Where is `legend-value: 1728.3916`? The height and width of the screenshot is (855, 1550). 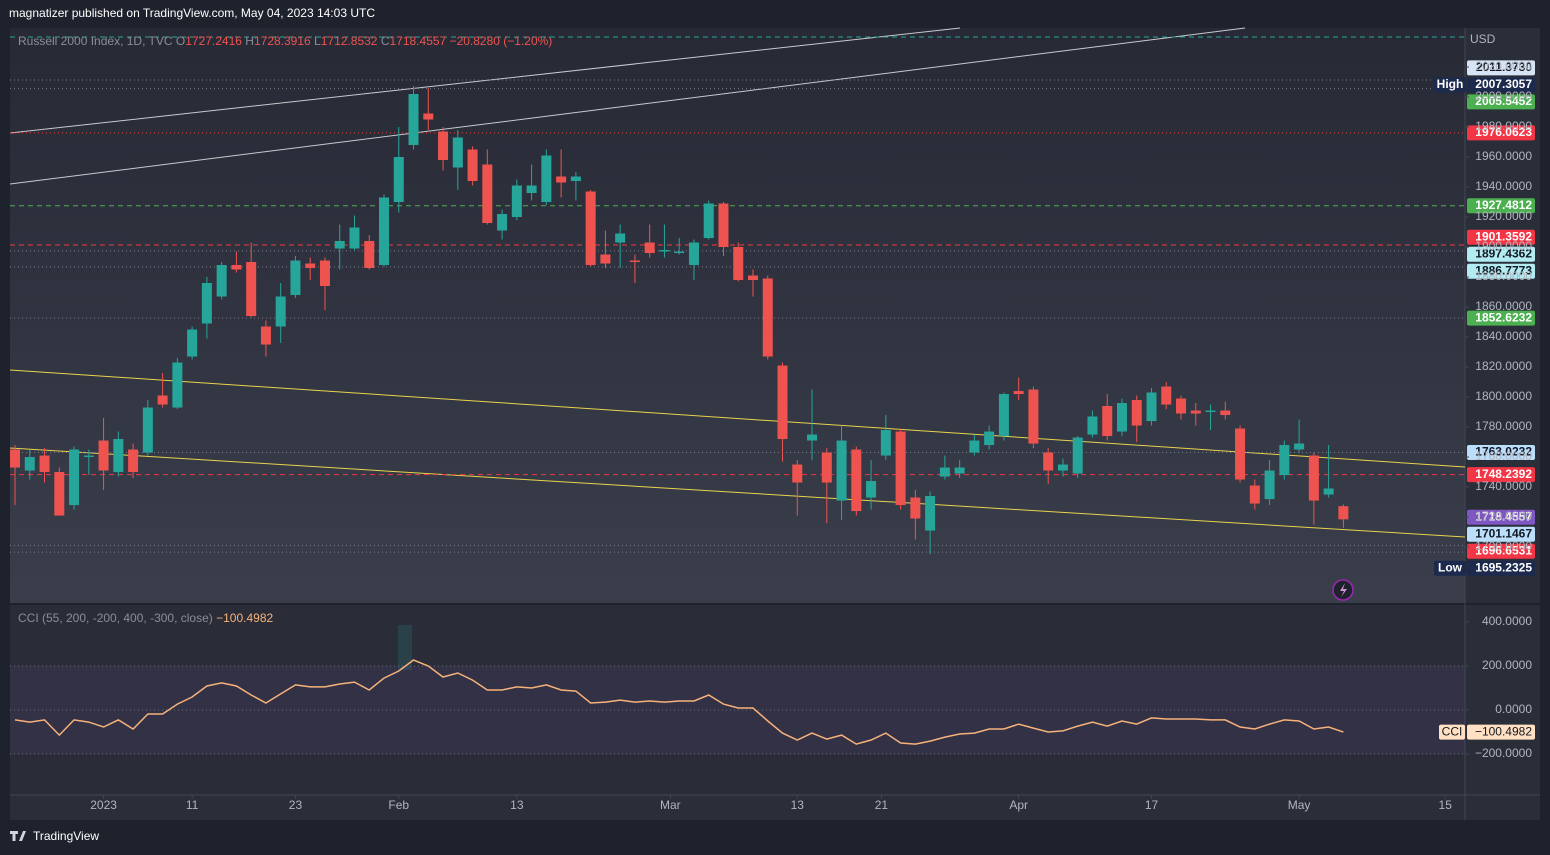
legend-value: 1728.3916 is located at coordinates (282, 41).